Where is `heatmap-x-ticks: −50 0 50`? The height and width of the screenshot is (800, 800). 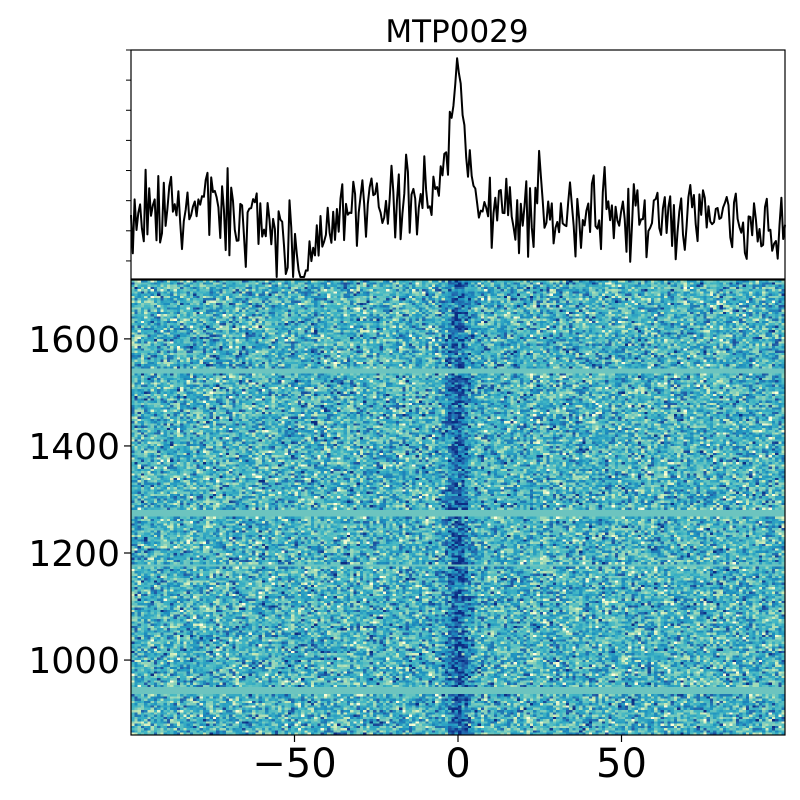
heatmap-x-ticks: −50 0 50 is located at coordinates (449, 761).